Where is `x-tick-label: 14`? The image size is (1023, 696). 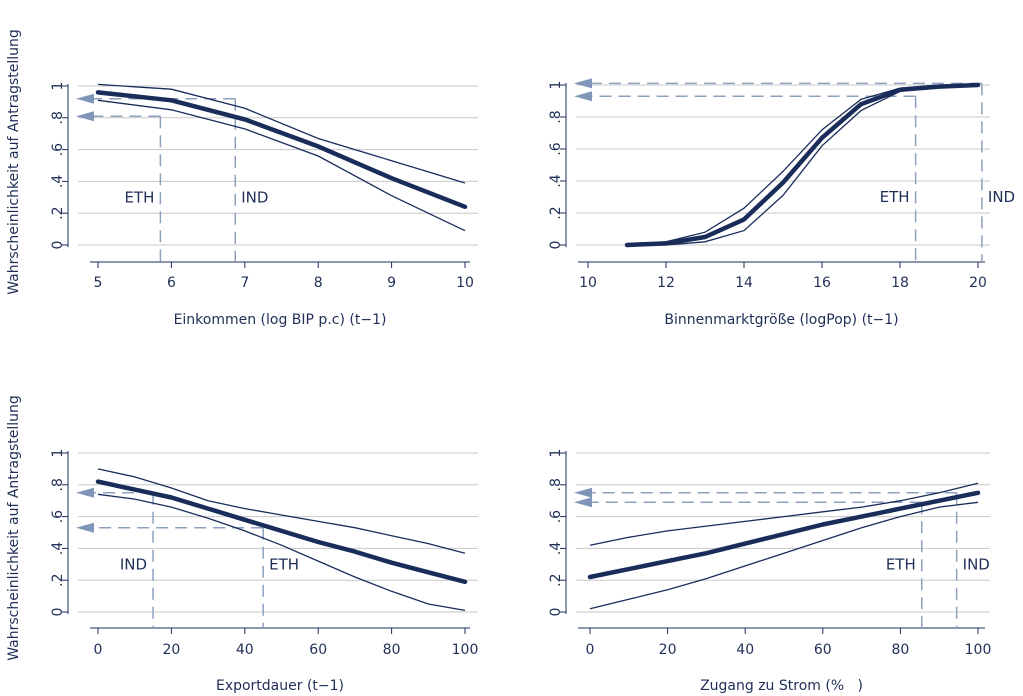 x-tick-label: 14 is located at coordinates (744, 283).